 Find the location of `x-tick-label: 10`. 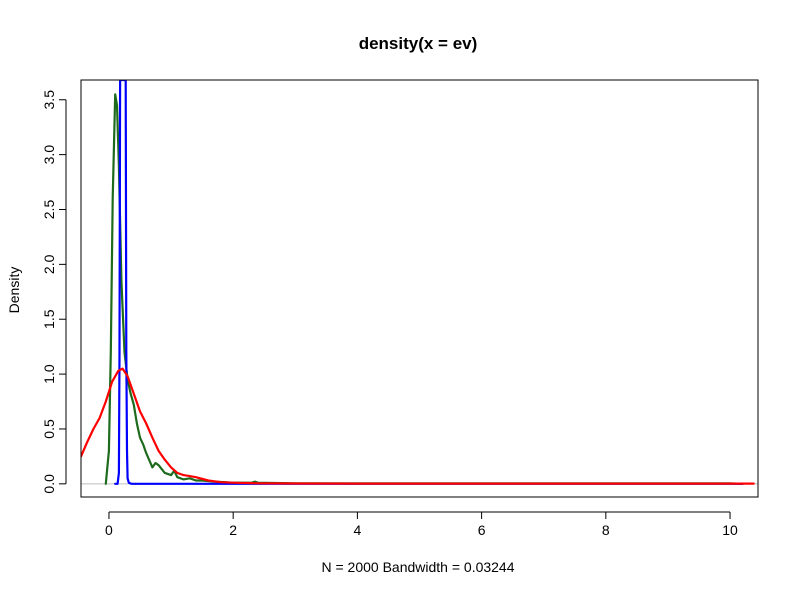

x-tick-label: 10 is located at coordinates (730, 530).